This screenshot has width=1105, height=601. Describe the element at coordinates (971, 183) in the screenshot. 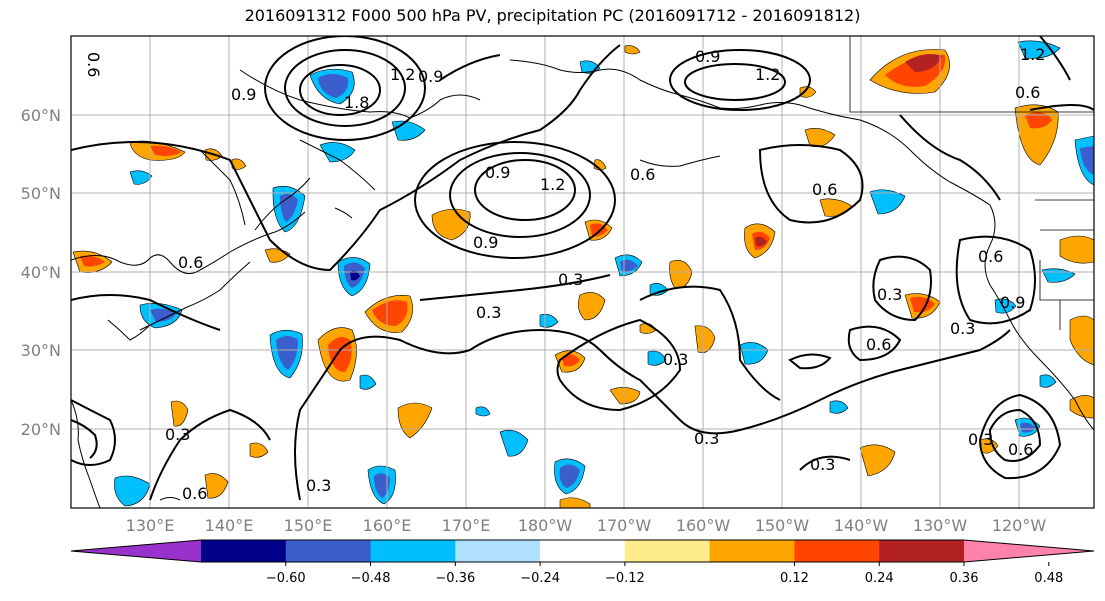

I see `boundaries` at that location.